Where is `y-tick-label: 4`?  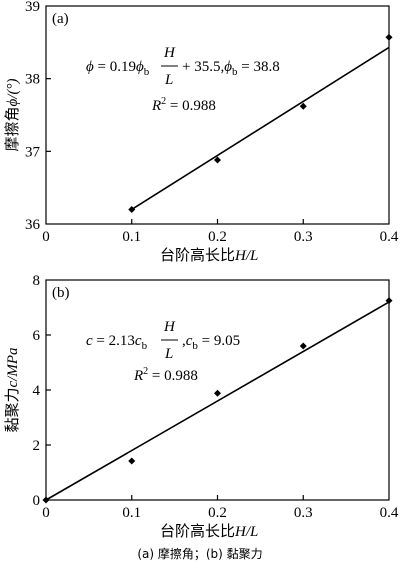
y-tick-label: 4 is located at coordinates (37, 391).